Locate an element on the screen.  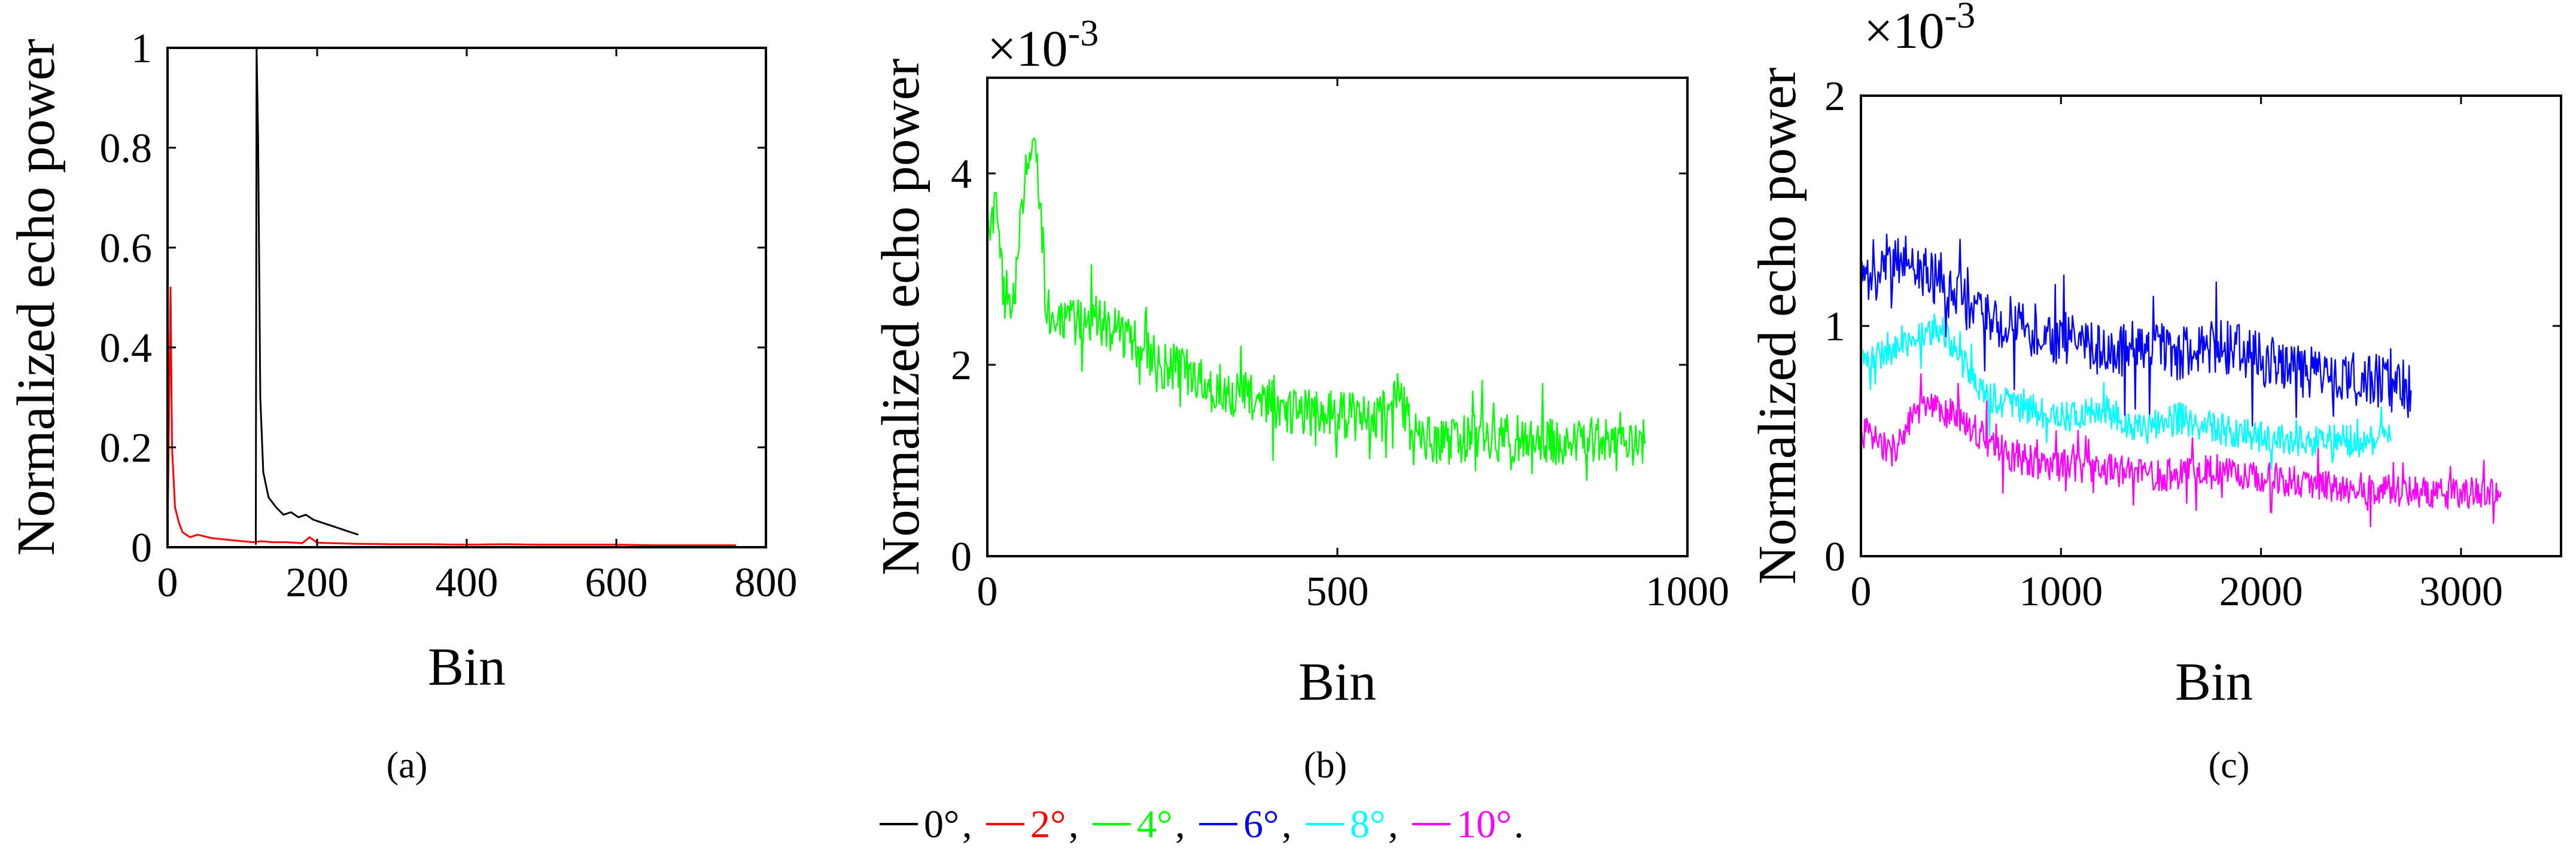
x-tick-label: 800 is located at coordinates (767, 583).